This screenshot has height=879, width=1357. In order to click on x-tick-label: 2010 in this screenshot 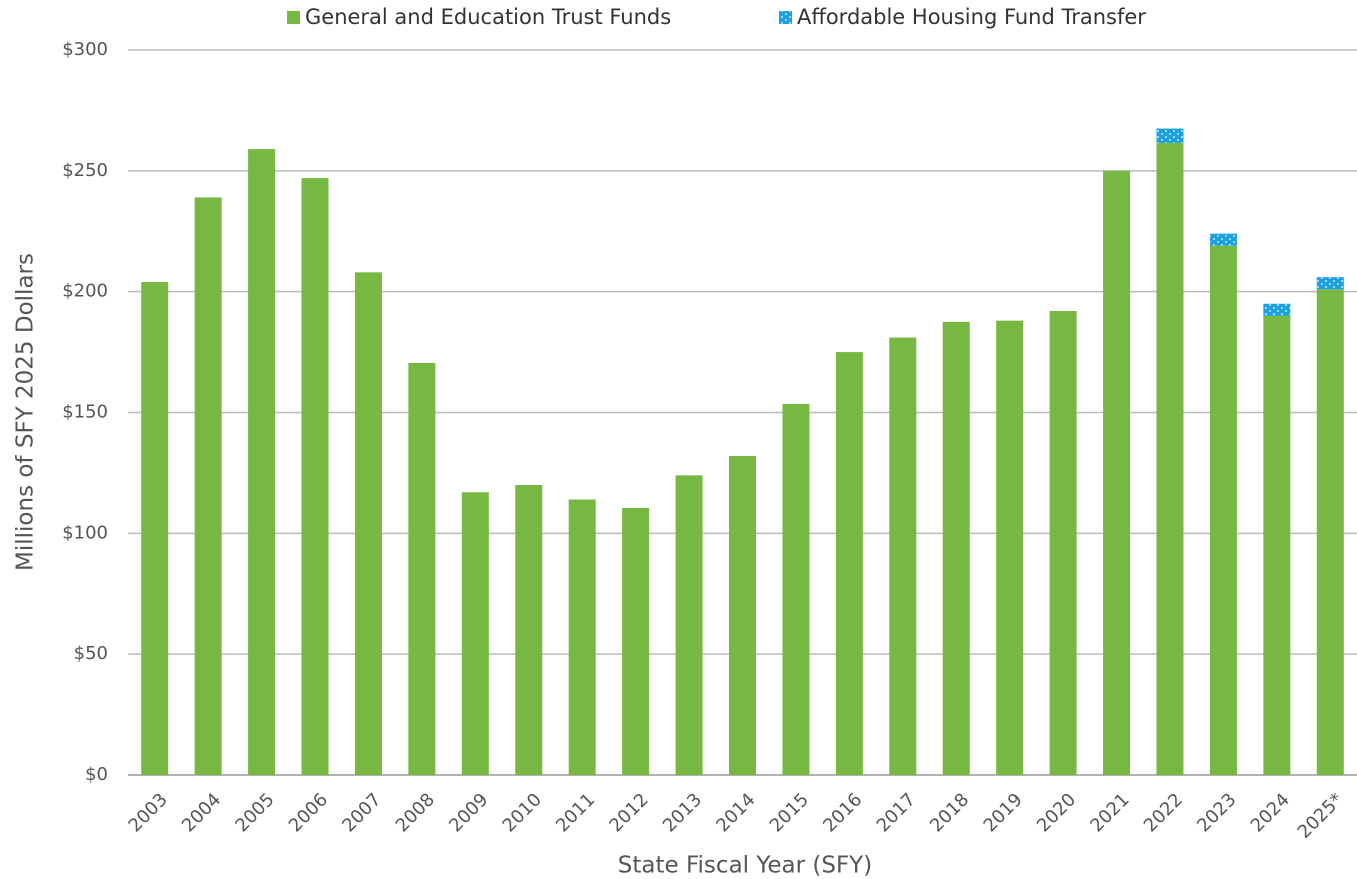, I will do `click(522, 812)`.